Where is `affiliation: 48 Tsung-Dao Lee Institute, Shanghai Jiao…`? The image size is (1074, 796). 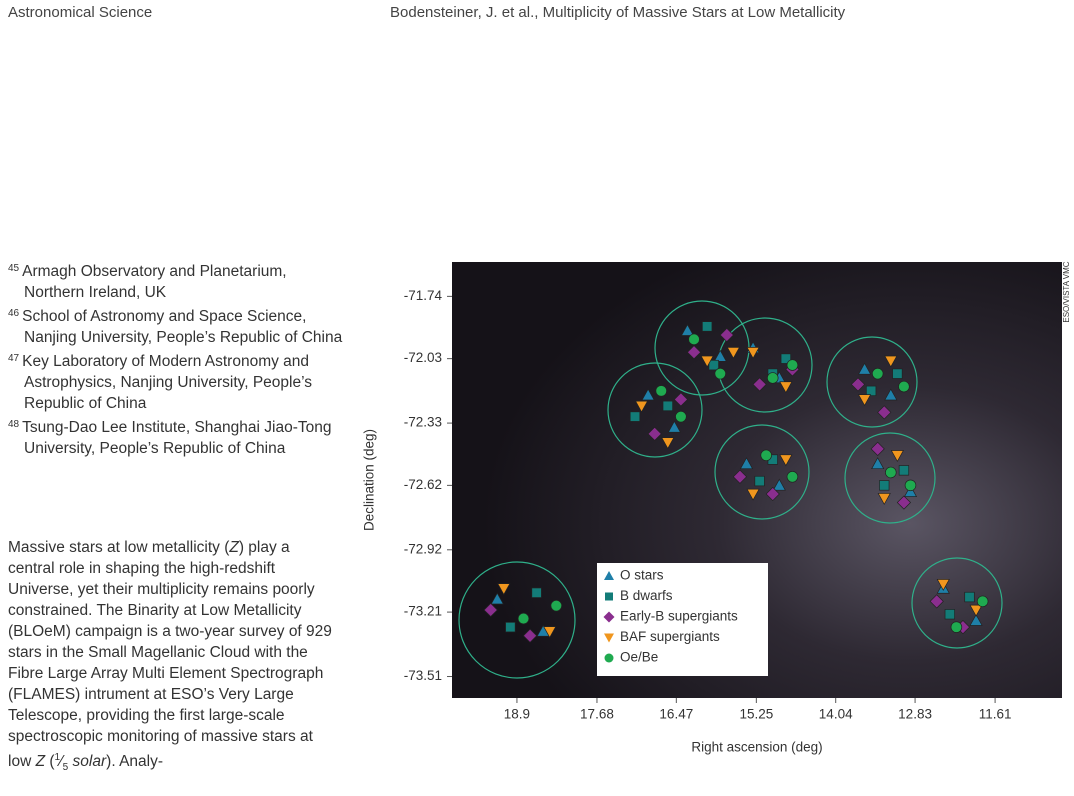 affiliation: 48 Tsung-Dao Lee Institute, Shanghai Jiao… is located at coordinates (175, 436).